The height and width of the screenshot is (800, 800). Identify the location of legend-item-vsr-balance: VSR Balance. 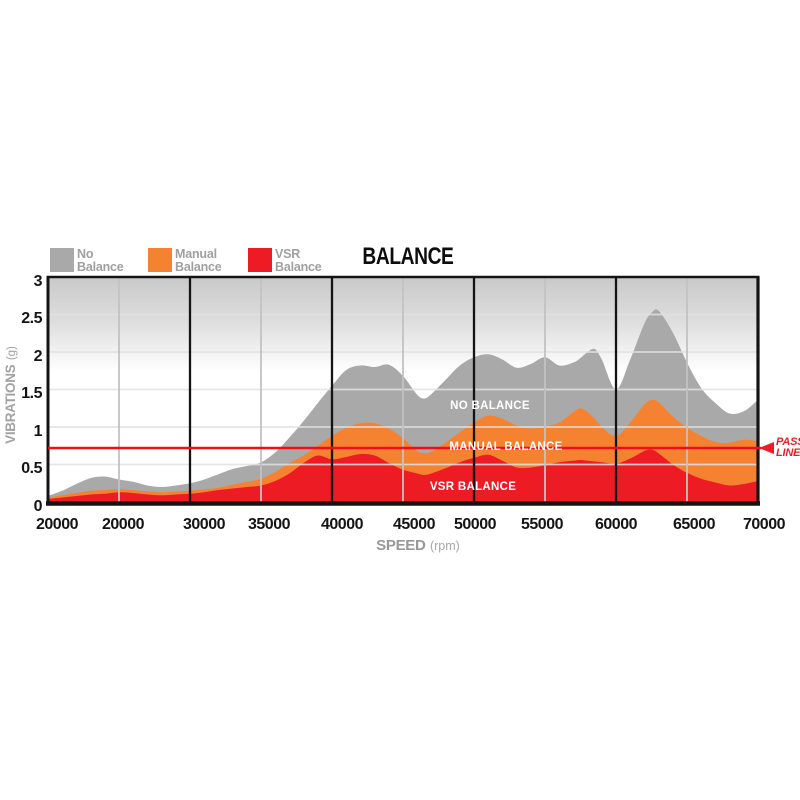
(285, 261).